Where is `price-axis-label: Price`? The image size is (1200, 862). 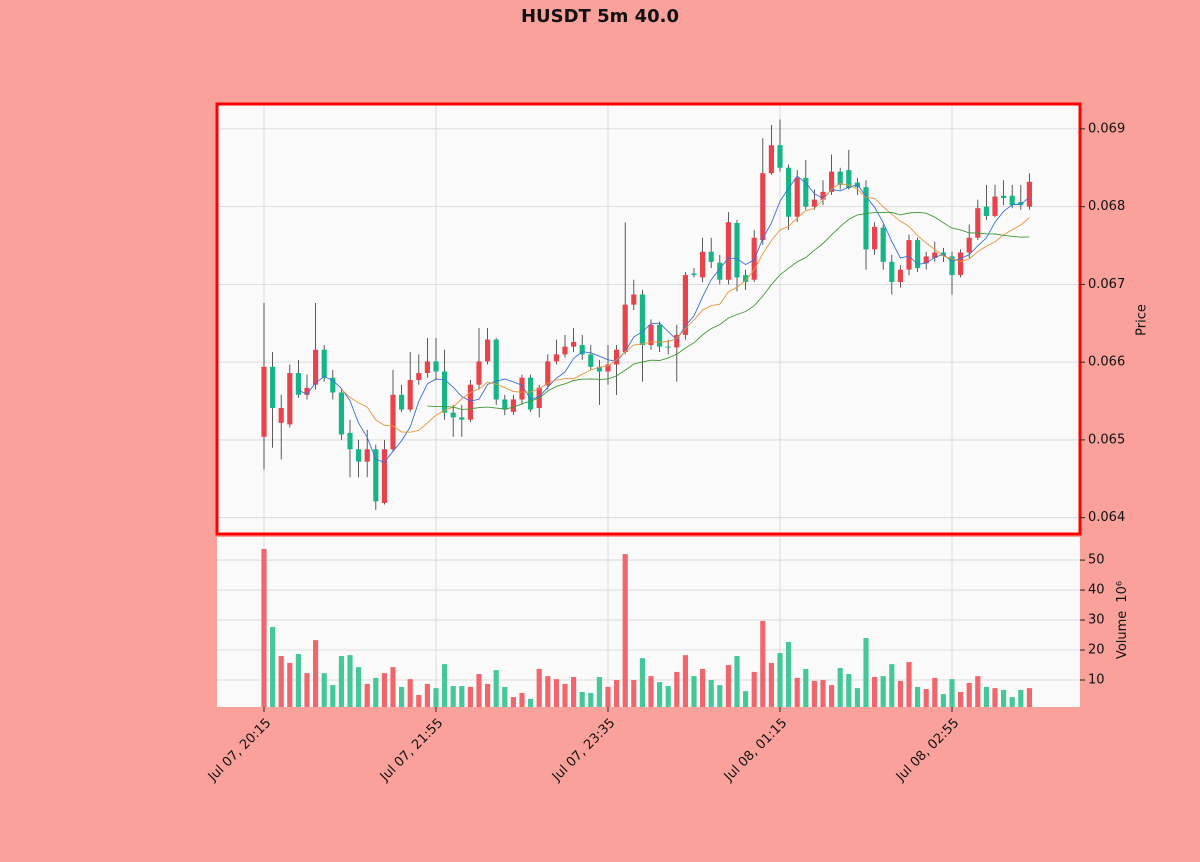
price-axis-label: Price is located at coordinates (1142, 320).